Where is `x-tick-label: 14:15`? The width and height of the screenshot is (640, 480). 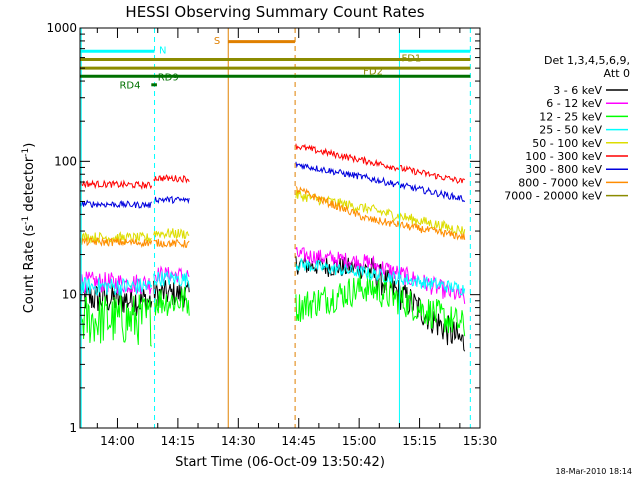
x-tick-label: 14:15 is located at coordinates (178, 441).